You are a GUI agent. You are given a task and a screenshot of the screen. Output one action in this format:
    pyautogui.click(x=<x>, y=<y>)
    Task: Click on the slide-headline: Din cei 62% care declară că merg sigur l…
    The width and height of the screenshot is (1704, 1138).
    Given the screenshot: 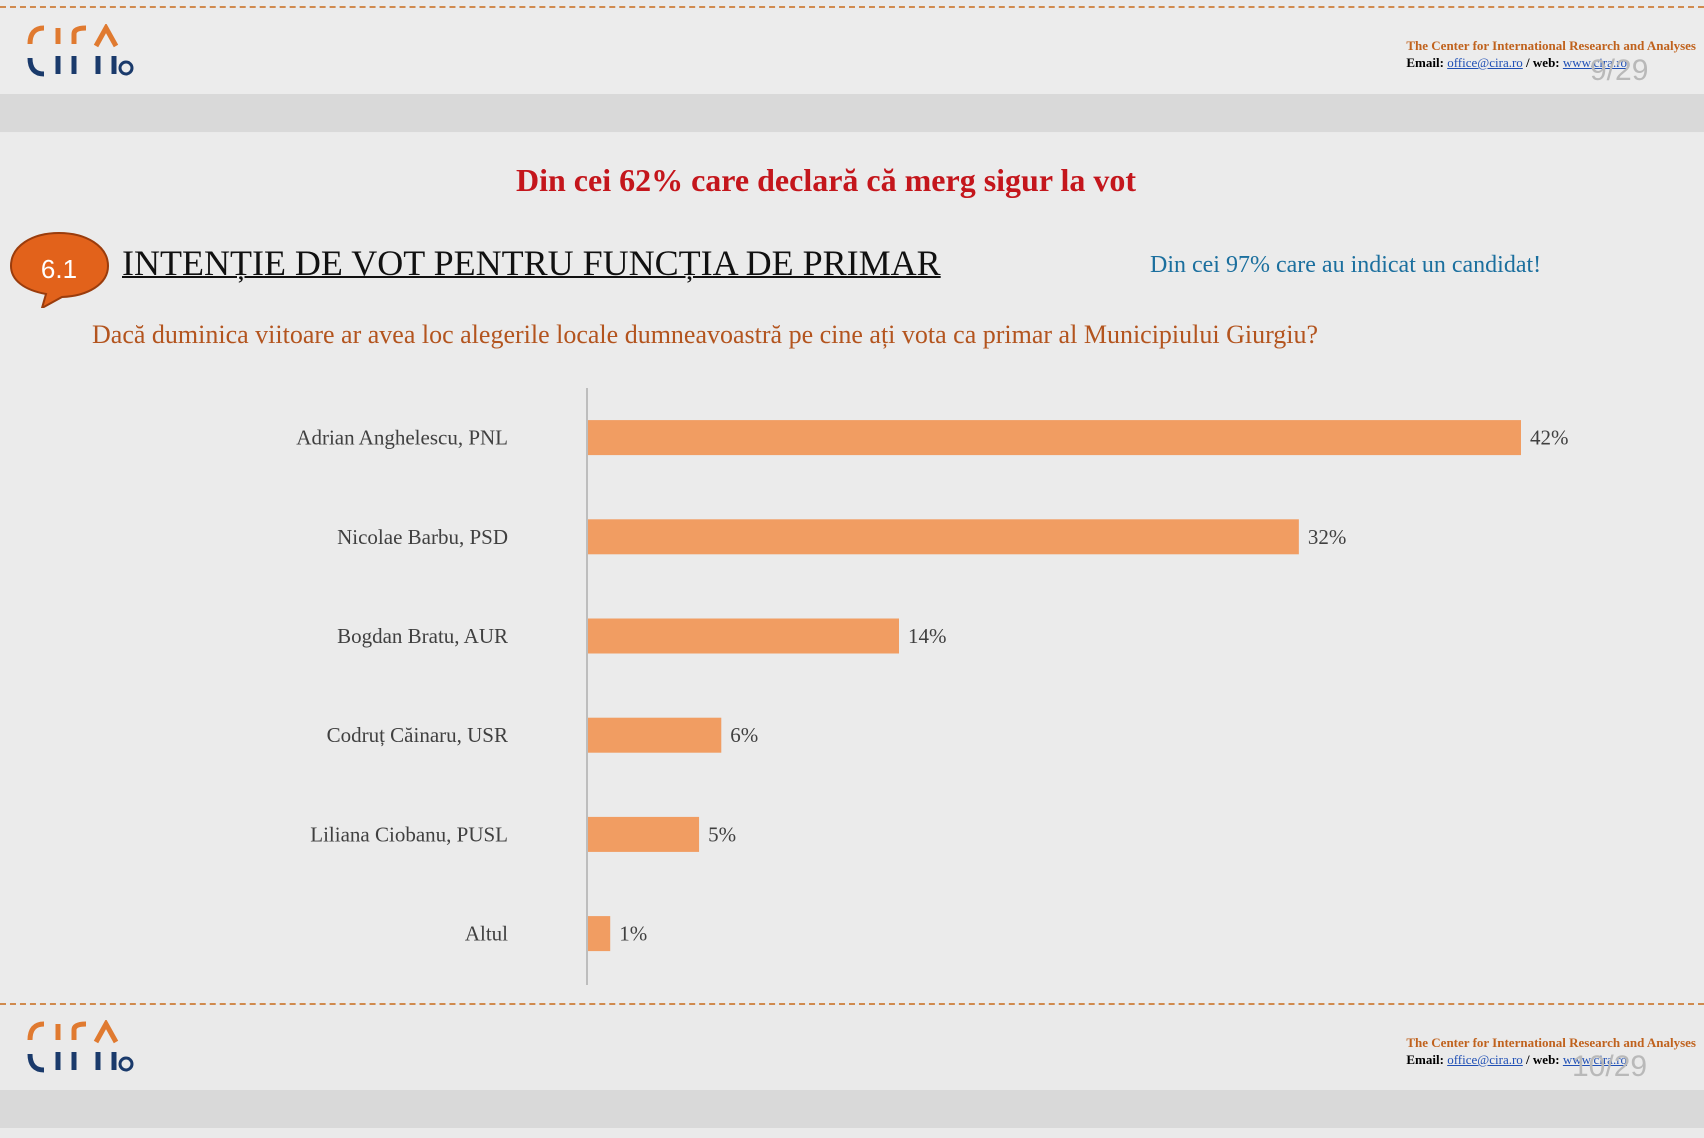 What is the action you would take?
    pyautogui.click(x=826, y=180)
    